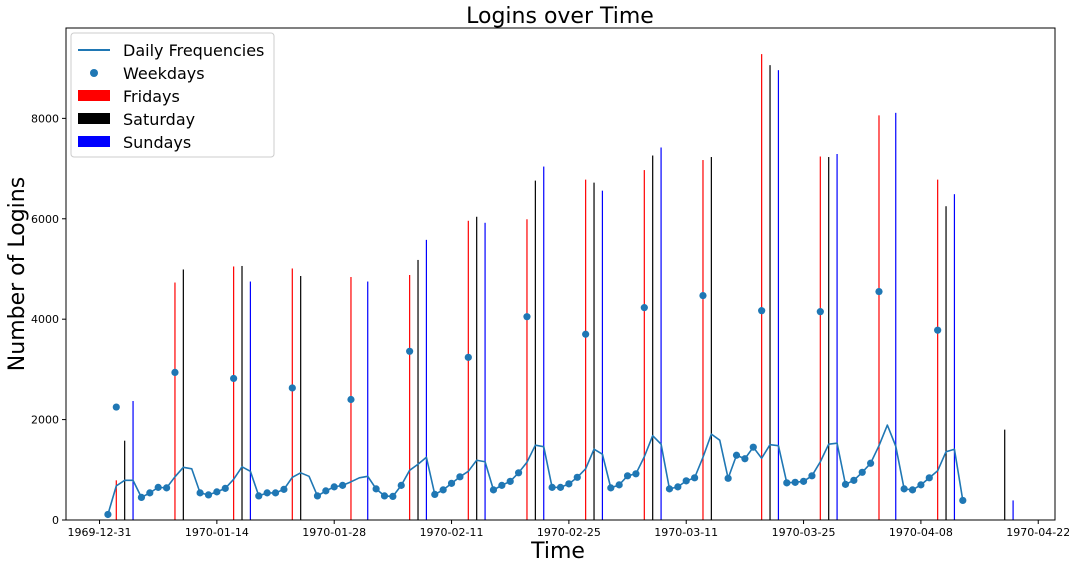  What do you see at coordinates (100, 532) in the screenshot?
I see `x-tick-label: 1969-12-31` at bounding box center [100, 532].